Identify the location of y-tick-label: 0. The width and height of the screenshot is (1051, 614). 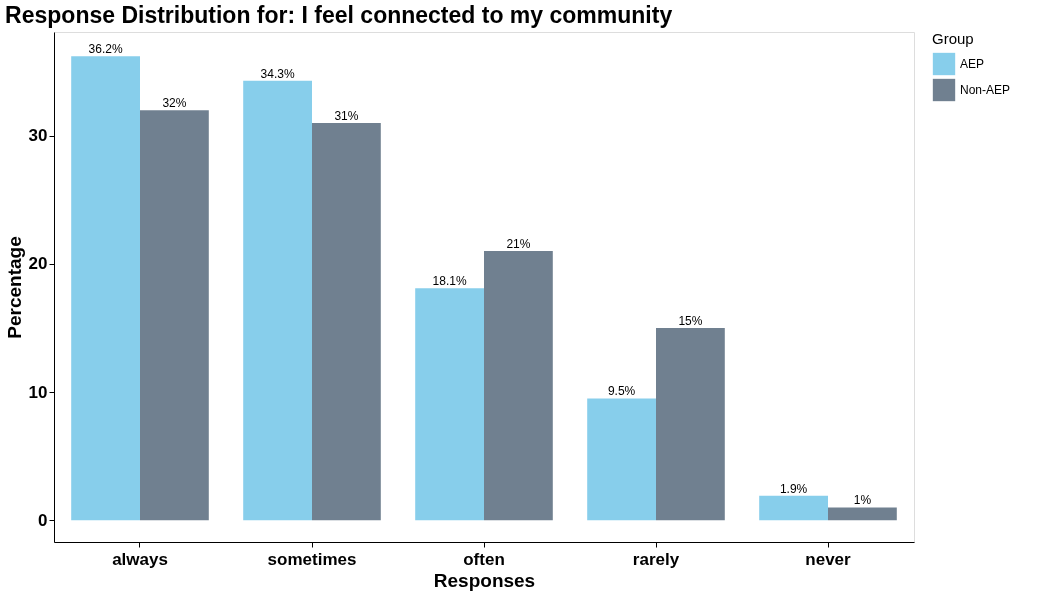
(43, 520).